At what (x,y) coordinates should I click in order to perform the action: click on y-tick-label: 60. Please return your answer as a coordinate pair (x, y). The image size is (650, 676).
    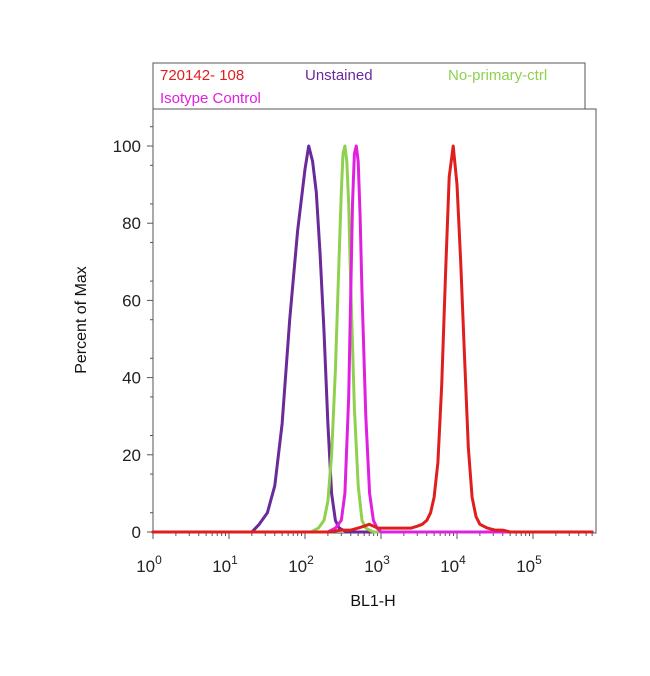
    Looking at the image, I should click on (131, 300).